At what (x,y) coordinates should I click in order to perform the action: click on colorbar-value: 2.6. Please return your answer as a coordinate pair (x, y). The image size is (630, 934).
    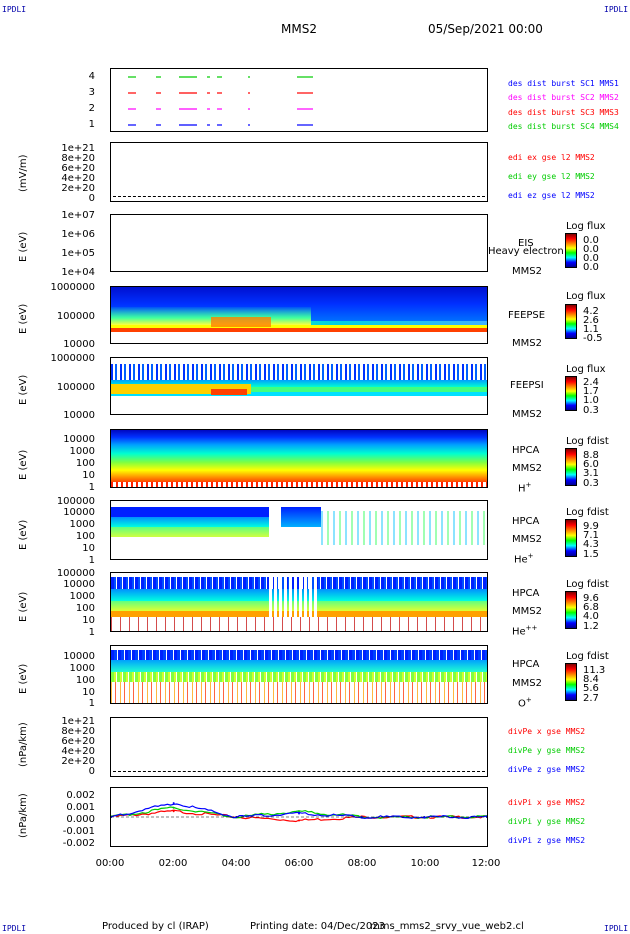
    Looking at the image, I should click on (591, 320).